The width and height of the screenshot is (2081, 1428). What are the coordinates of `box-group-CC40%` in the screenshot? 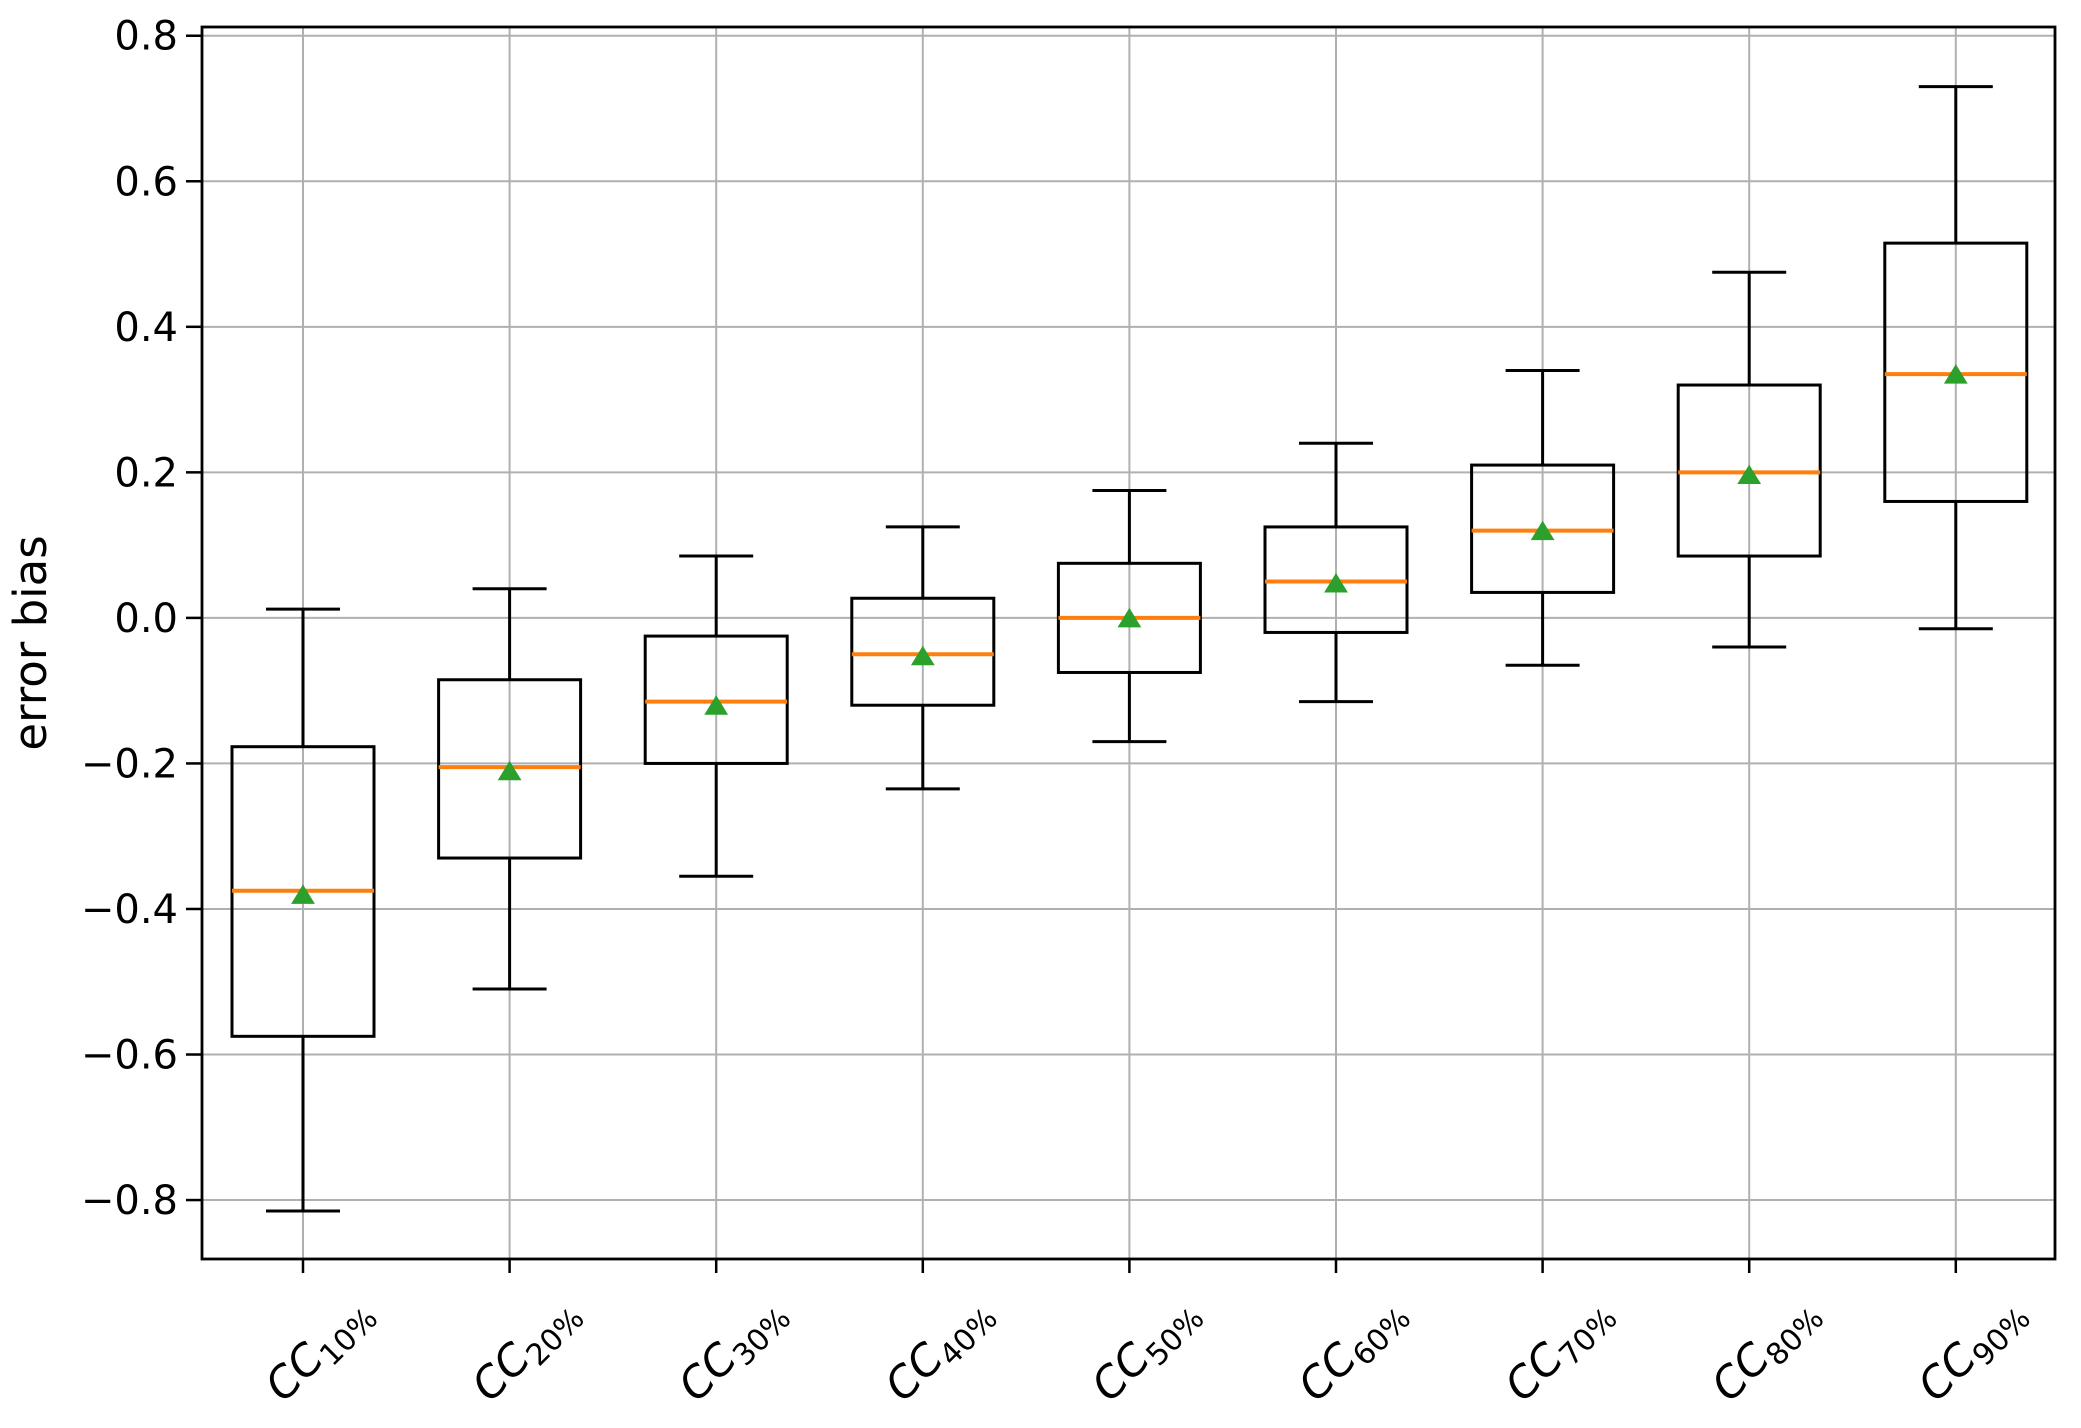 It's located at (923, 658).